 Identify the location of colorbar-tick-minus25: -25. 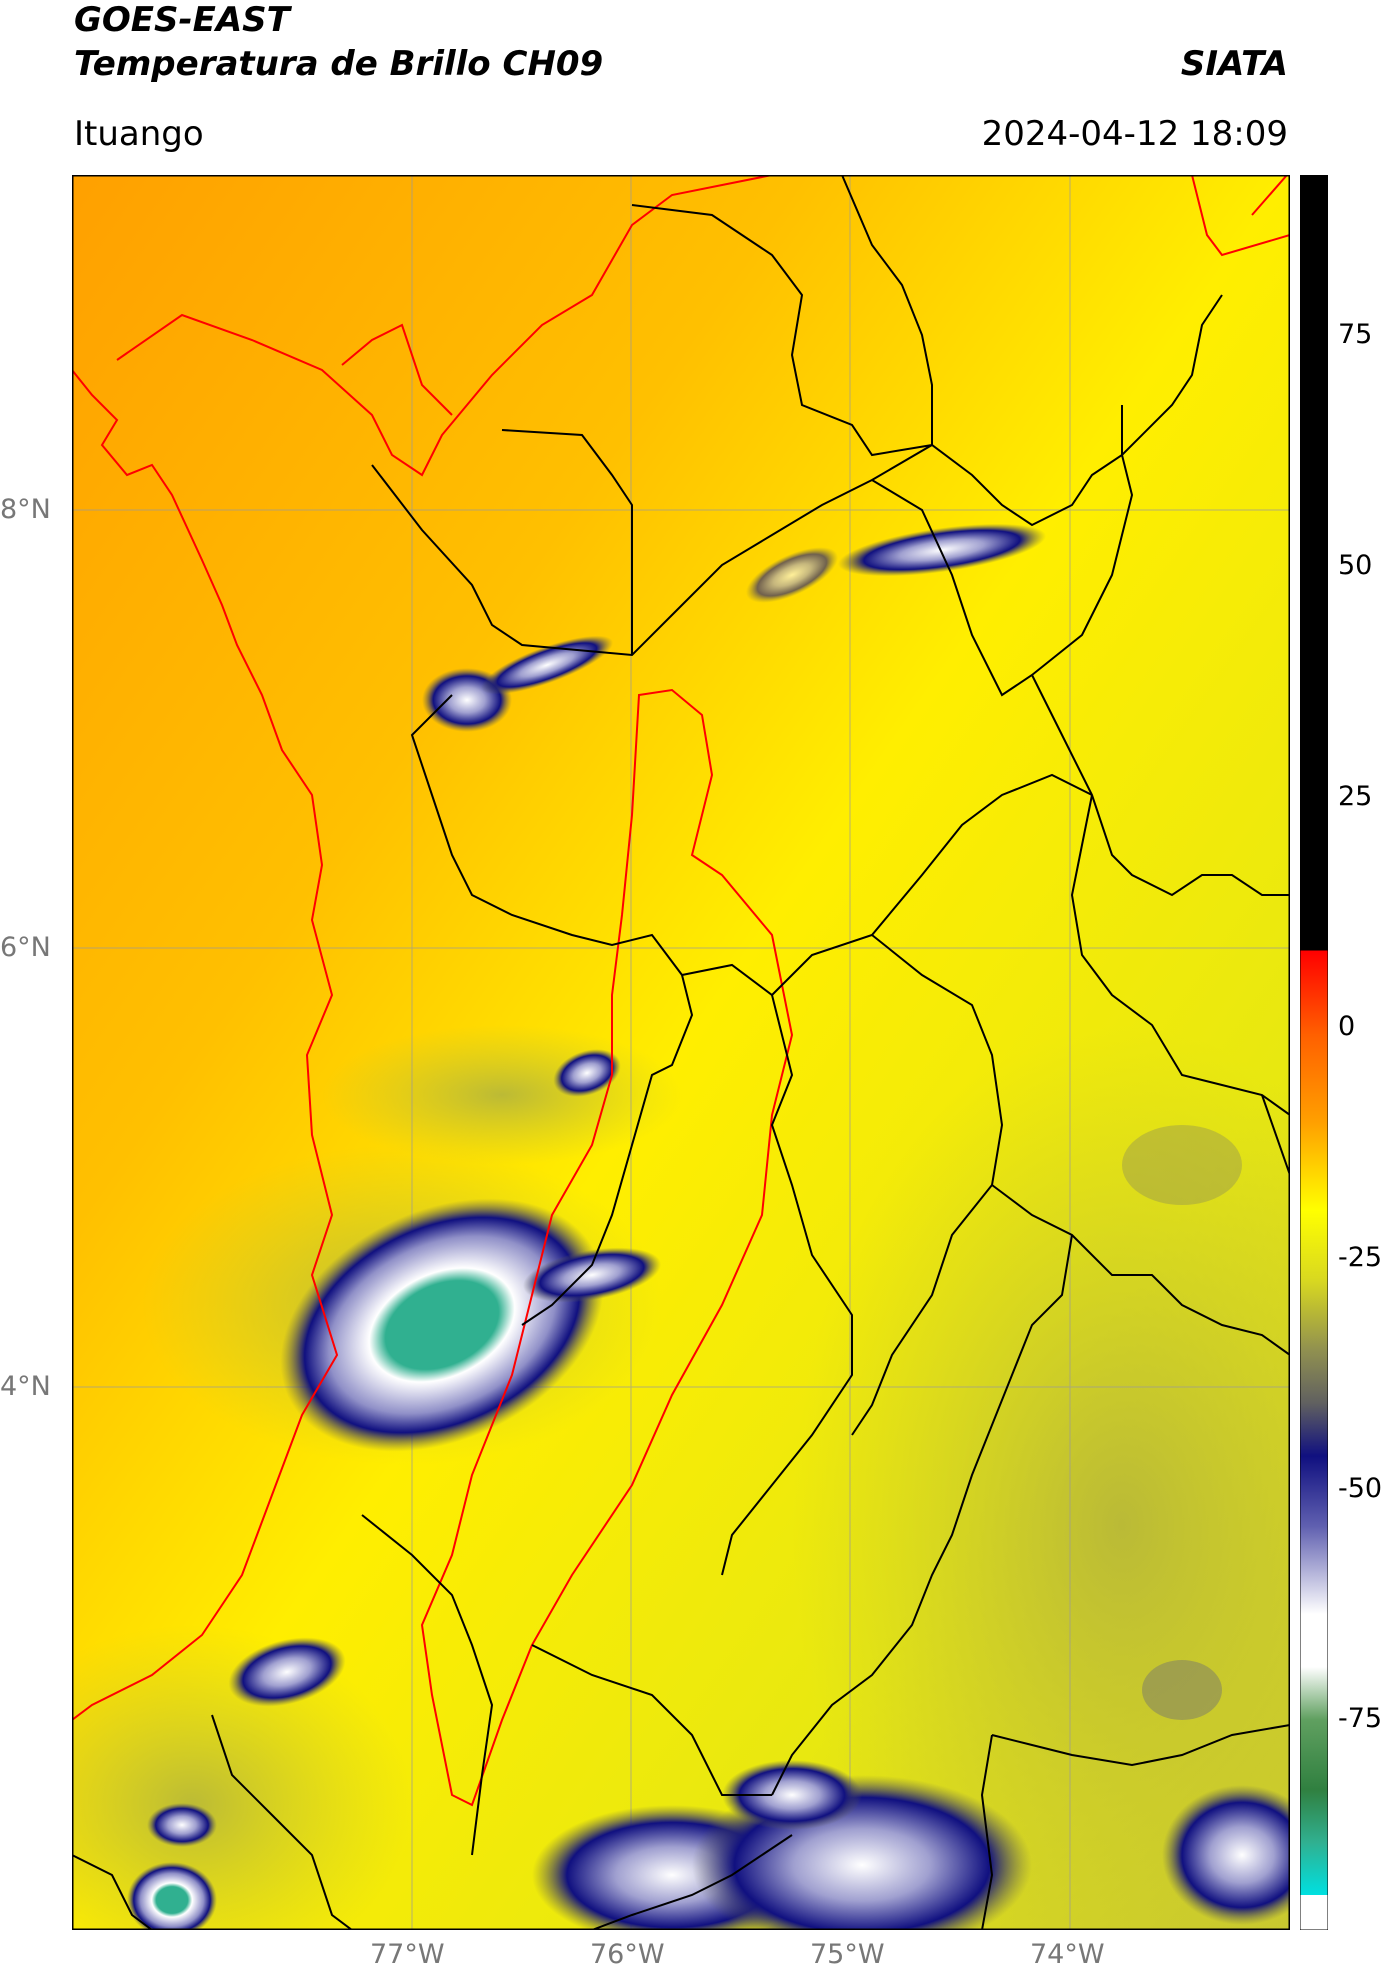
(1360, 1257).